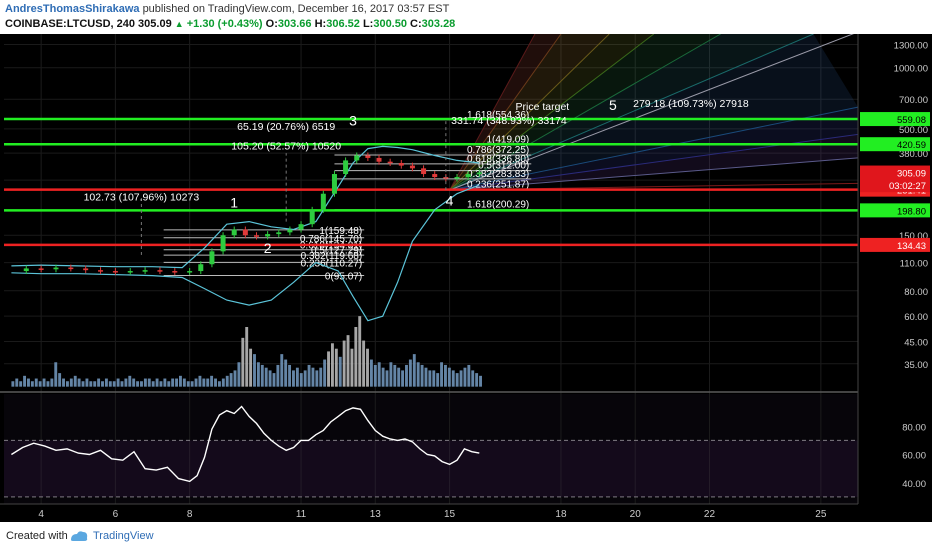  I want to click on fib-level-label: 0.786(372.25), so click(498, 150).